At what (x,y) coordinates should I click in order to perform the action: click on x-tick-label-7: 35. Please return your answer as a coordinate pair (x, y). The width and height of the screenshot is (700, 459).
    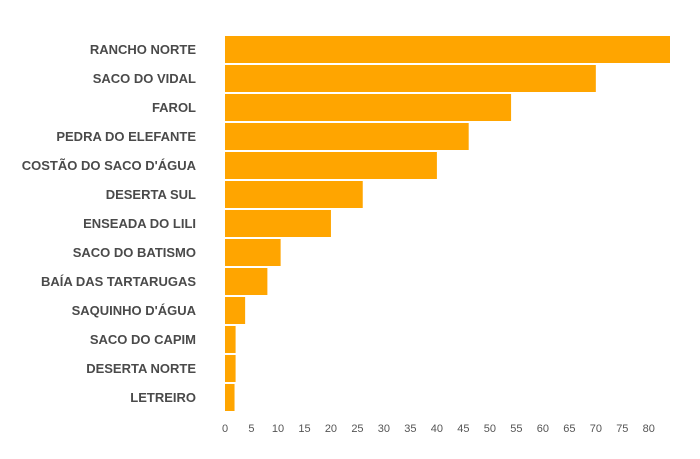
    Looking at the image, I should click on (410, 429).